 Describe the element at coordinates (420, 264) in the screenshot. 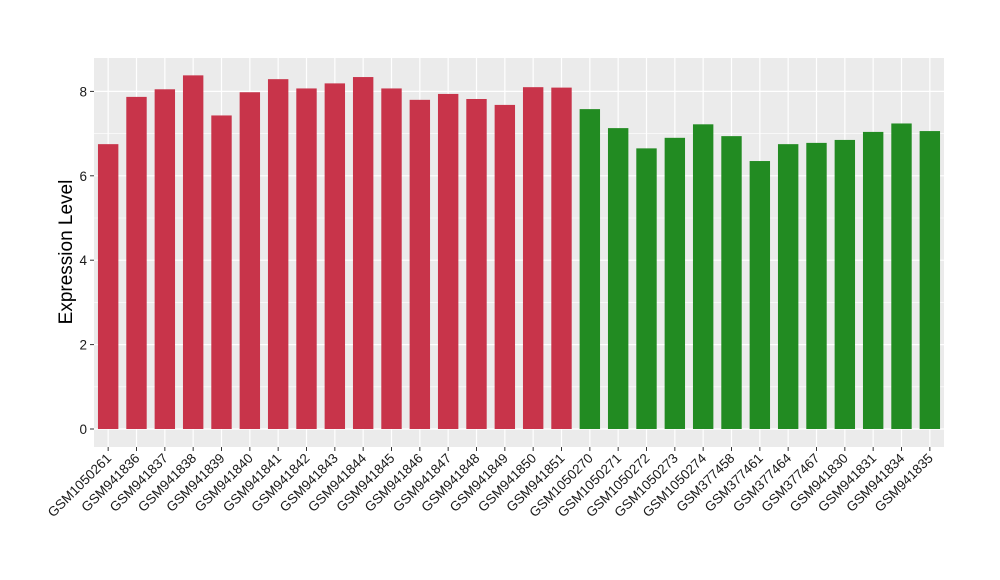

I see `bar-GSM941846` at that location.